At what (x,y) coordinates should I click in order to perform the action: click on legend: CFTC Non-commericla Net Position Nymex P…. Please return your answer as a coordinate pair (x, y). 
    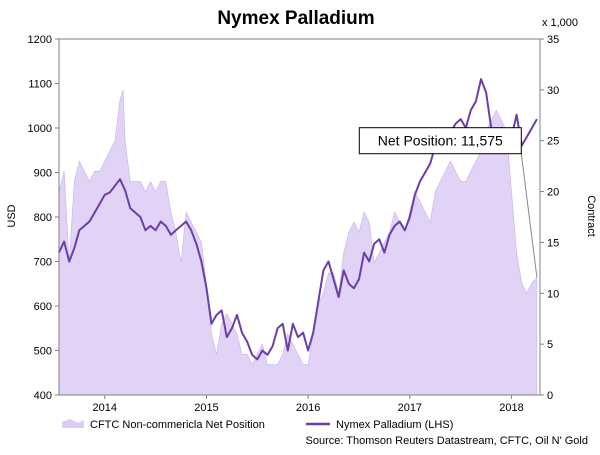
    Looking at the image, I should click on (257, 425).